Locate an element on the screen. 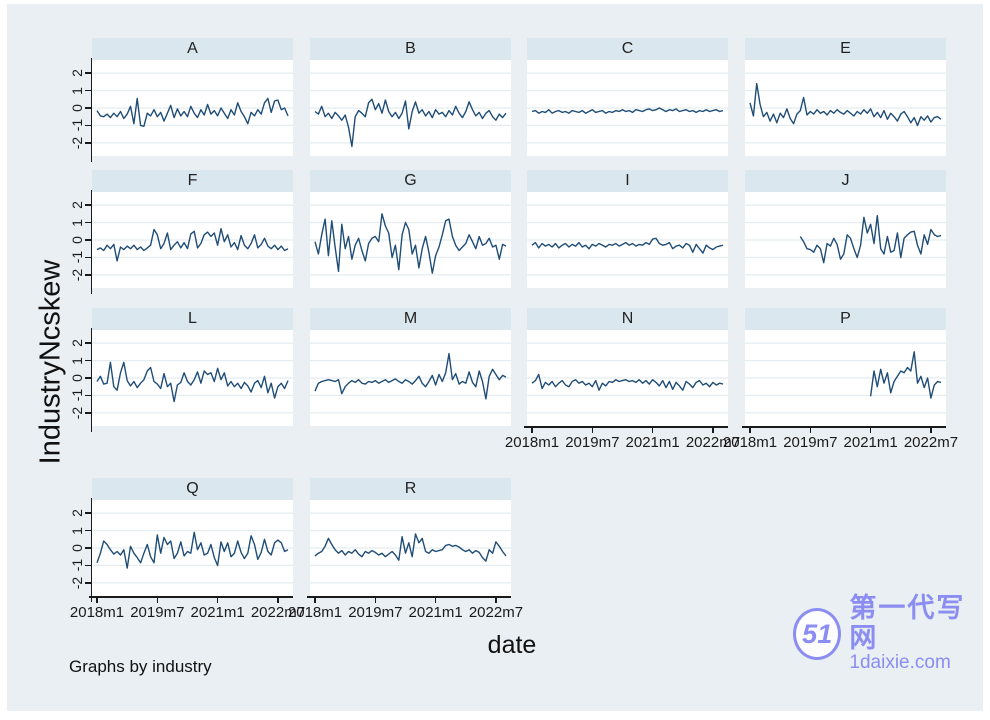 This screenshot has height=720, width=990. series-line-N is located at coordinates (627, 382).